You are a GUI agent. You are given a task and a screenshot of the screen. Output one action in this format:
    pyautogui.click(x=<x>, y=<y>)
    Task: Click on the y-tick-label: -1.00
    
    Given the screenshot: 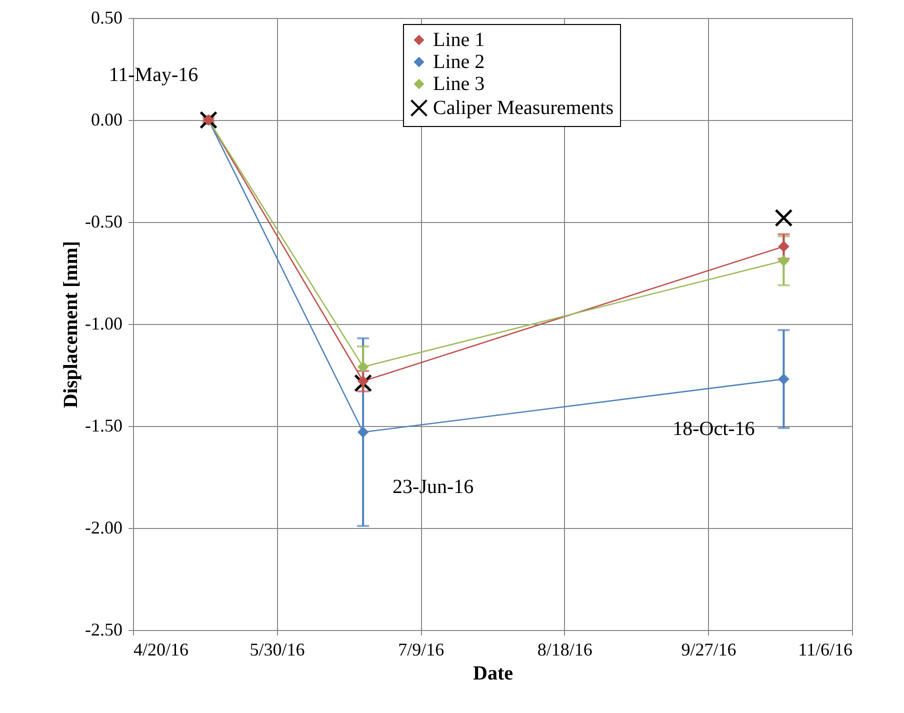 What is the action you would take?
    pyautogui.click(x=103, y=324)
    